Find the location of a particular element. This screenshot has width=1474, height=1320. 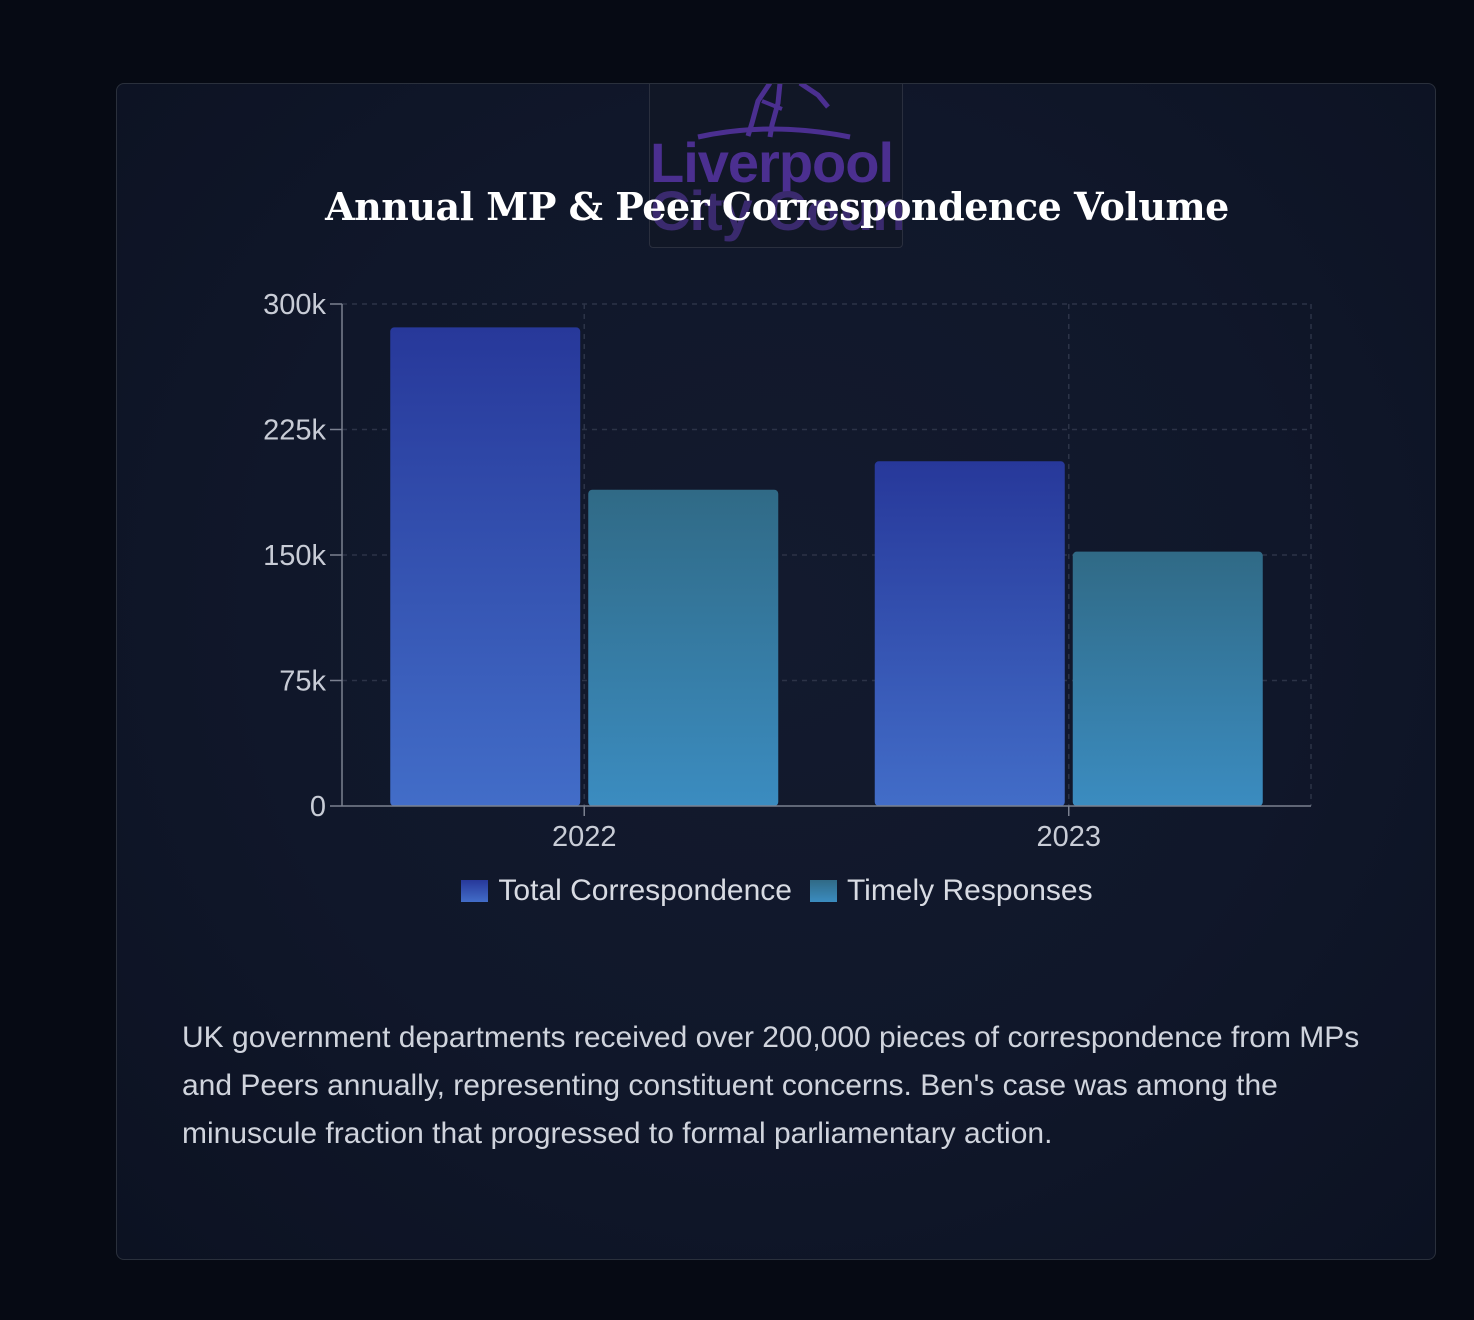

bar-total-correspondence-2022 is located at coordinates (485, 566).